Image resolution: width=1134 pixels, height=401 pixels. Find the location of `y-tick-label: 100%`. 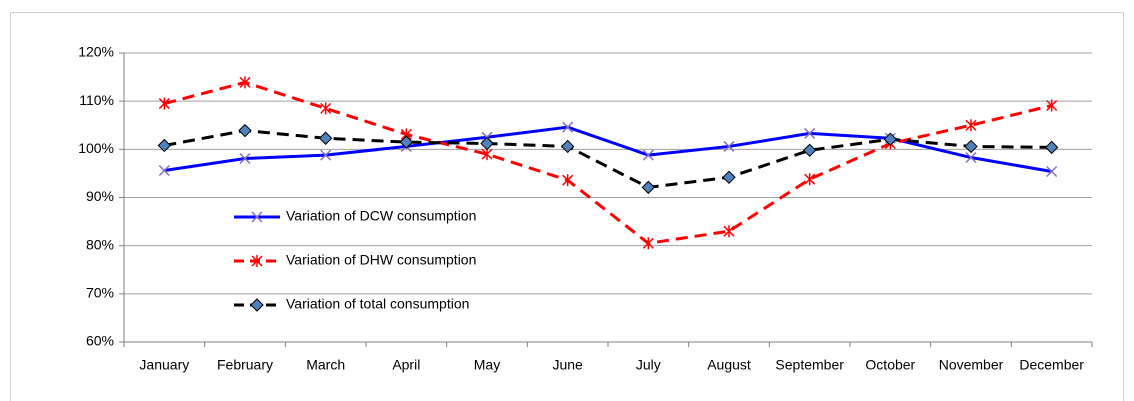

y-tick-label: 100% is located at coordinates (96, 148).